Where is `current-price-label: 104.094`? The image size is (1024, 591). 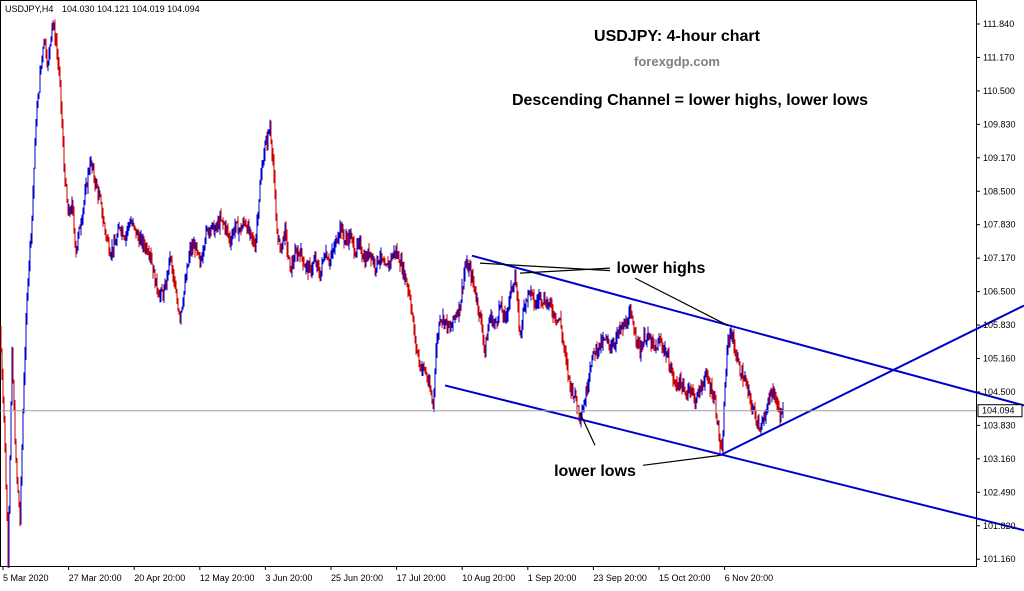
current-price-label: 104.094 is located at coordinates (998, 411).